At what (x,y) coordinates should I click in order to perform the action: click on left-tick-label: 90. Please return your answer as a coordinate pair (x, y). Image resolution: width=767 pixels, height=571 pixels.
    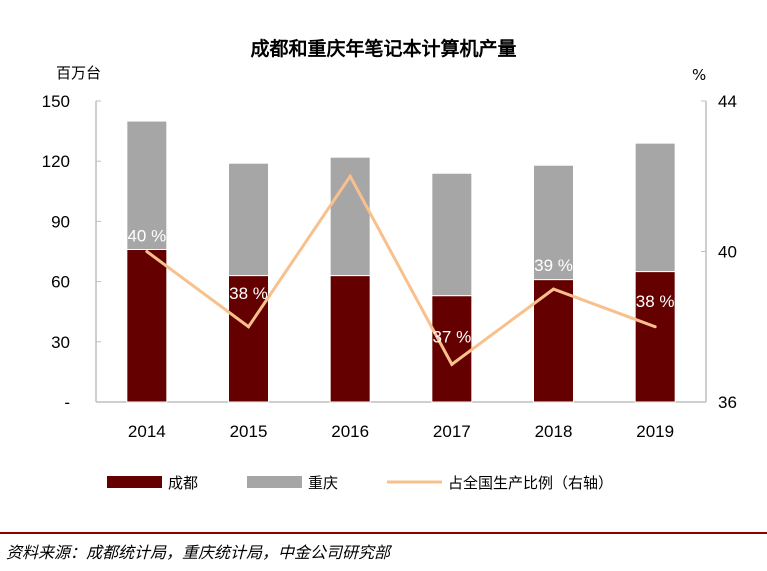
    Looking at the image, I should click on (60, 221).